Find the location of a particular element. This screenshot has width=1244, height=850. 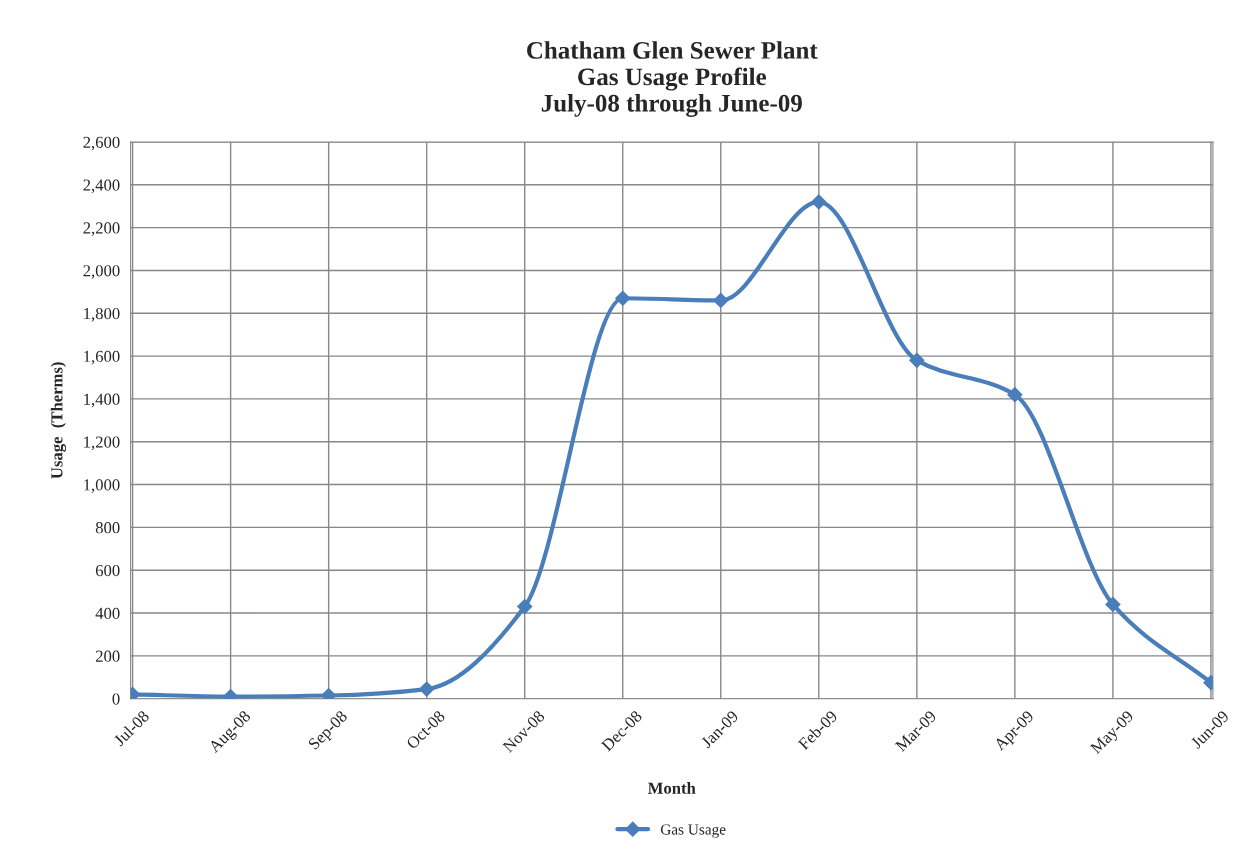

legend-label: Gas Usage is located at coordinates (693, 831).